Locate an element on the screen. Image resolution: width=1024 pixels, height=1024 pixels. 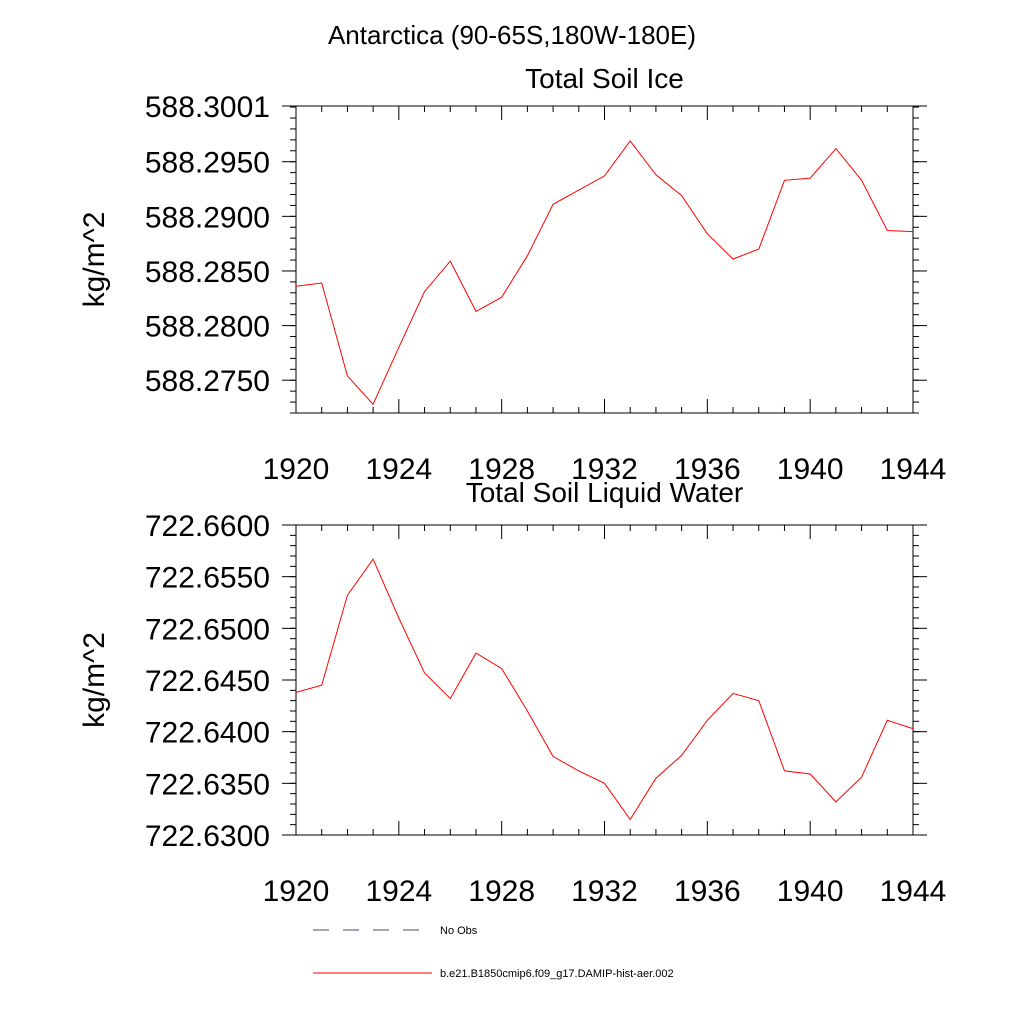
y-tick-label: 588.3001 is located at coordinates (207, 107).